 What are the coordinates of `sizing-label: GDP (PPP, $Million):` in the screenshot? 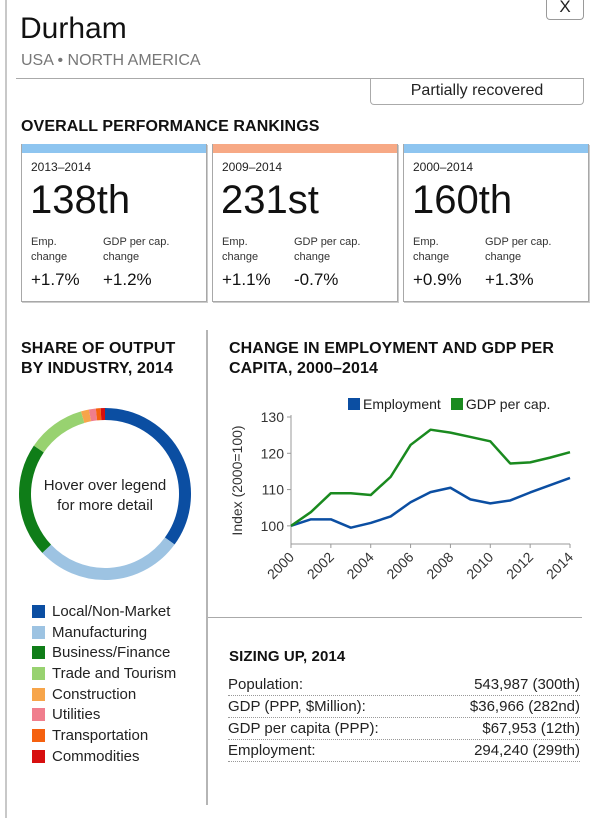 It's located at (297, 706).